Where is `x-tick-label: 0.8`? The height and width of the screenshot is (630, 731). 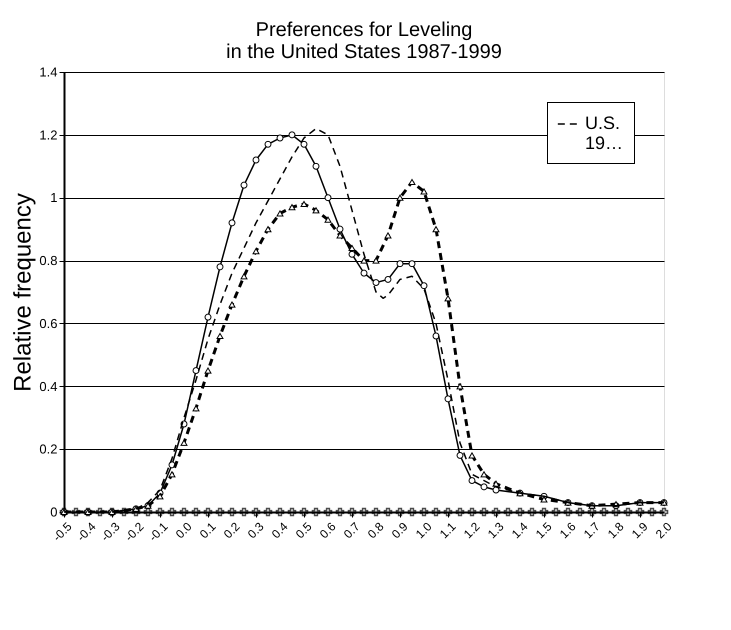 x-tick-label: 0.8 is located at coordinates (375, 530).